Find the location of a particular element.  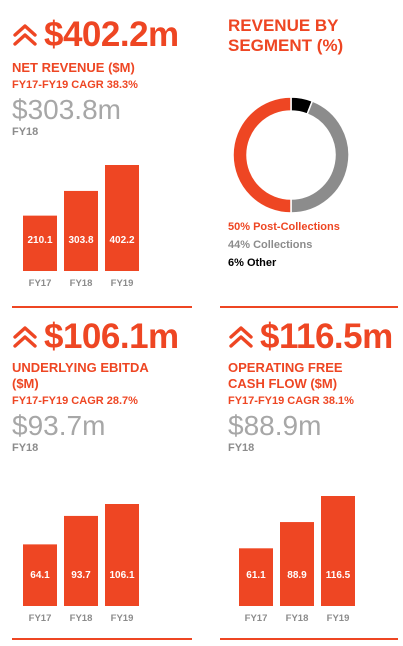

ebitda-prior-label: FY18 is located at coordinates (25, 448).